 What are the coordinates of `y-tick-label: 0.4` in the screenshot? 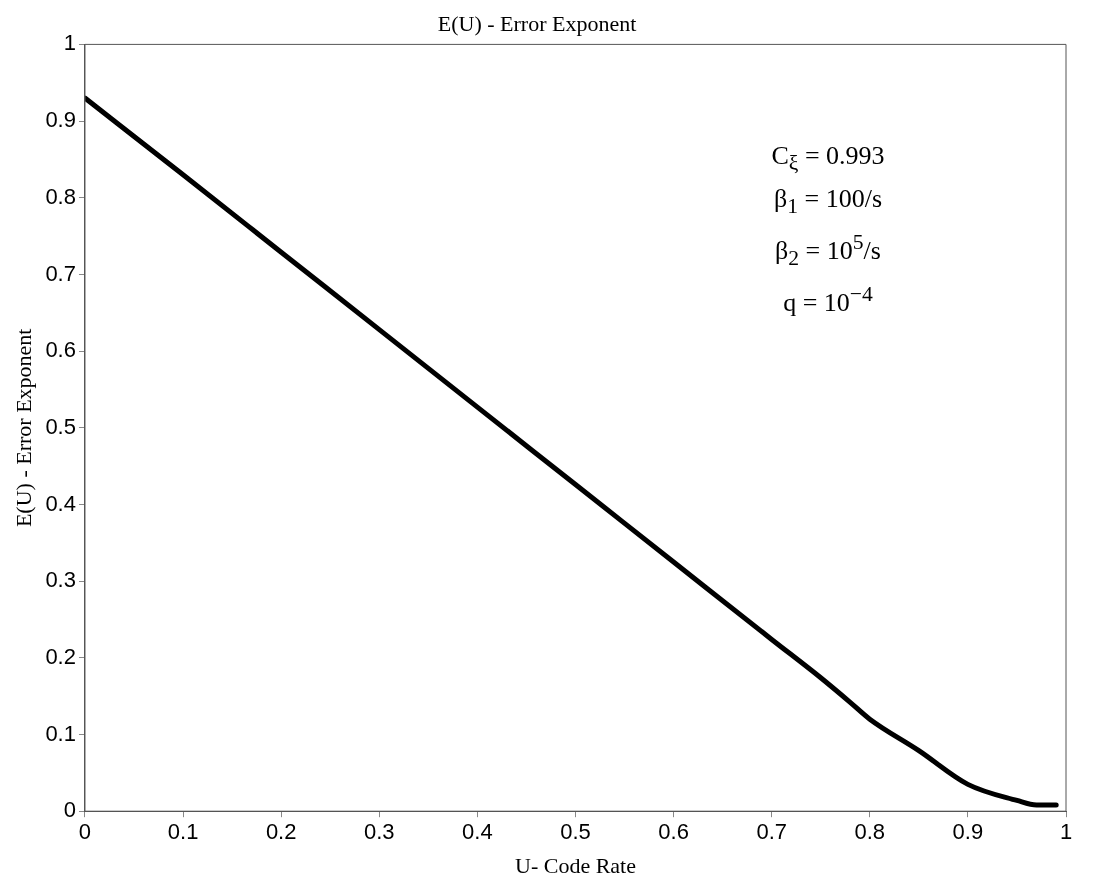 It's located at (60, 503).